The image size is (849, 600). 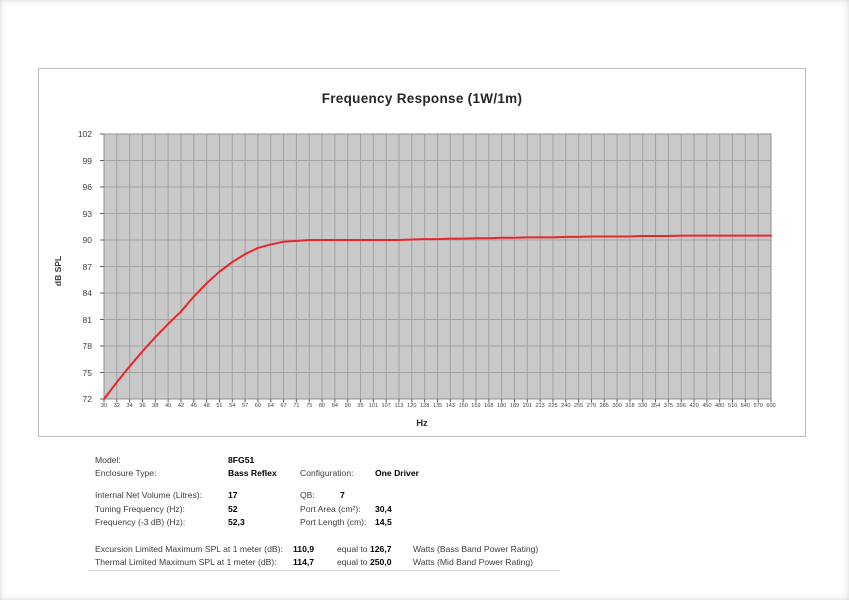 I want to click on x-tick-label: 75, so click(x=309, y=406).